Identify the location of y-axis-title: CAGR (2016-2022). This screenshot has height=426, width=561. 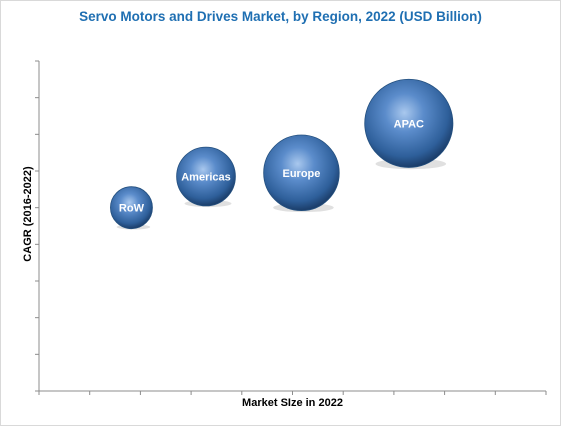
(28, 214).